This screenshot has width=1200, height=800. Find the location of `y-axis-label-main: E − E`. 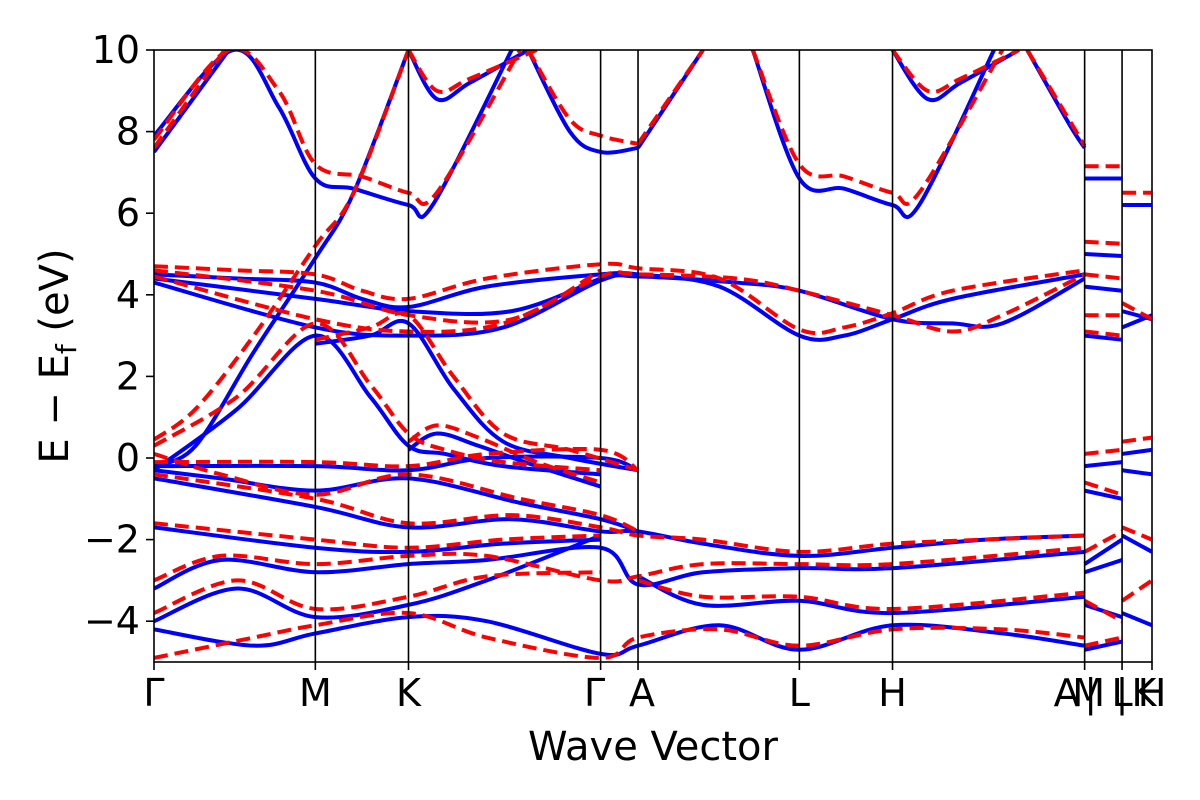

y-axis-label-main: E − E is located at coordinates (55, 409).